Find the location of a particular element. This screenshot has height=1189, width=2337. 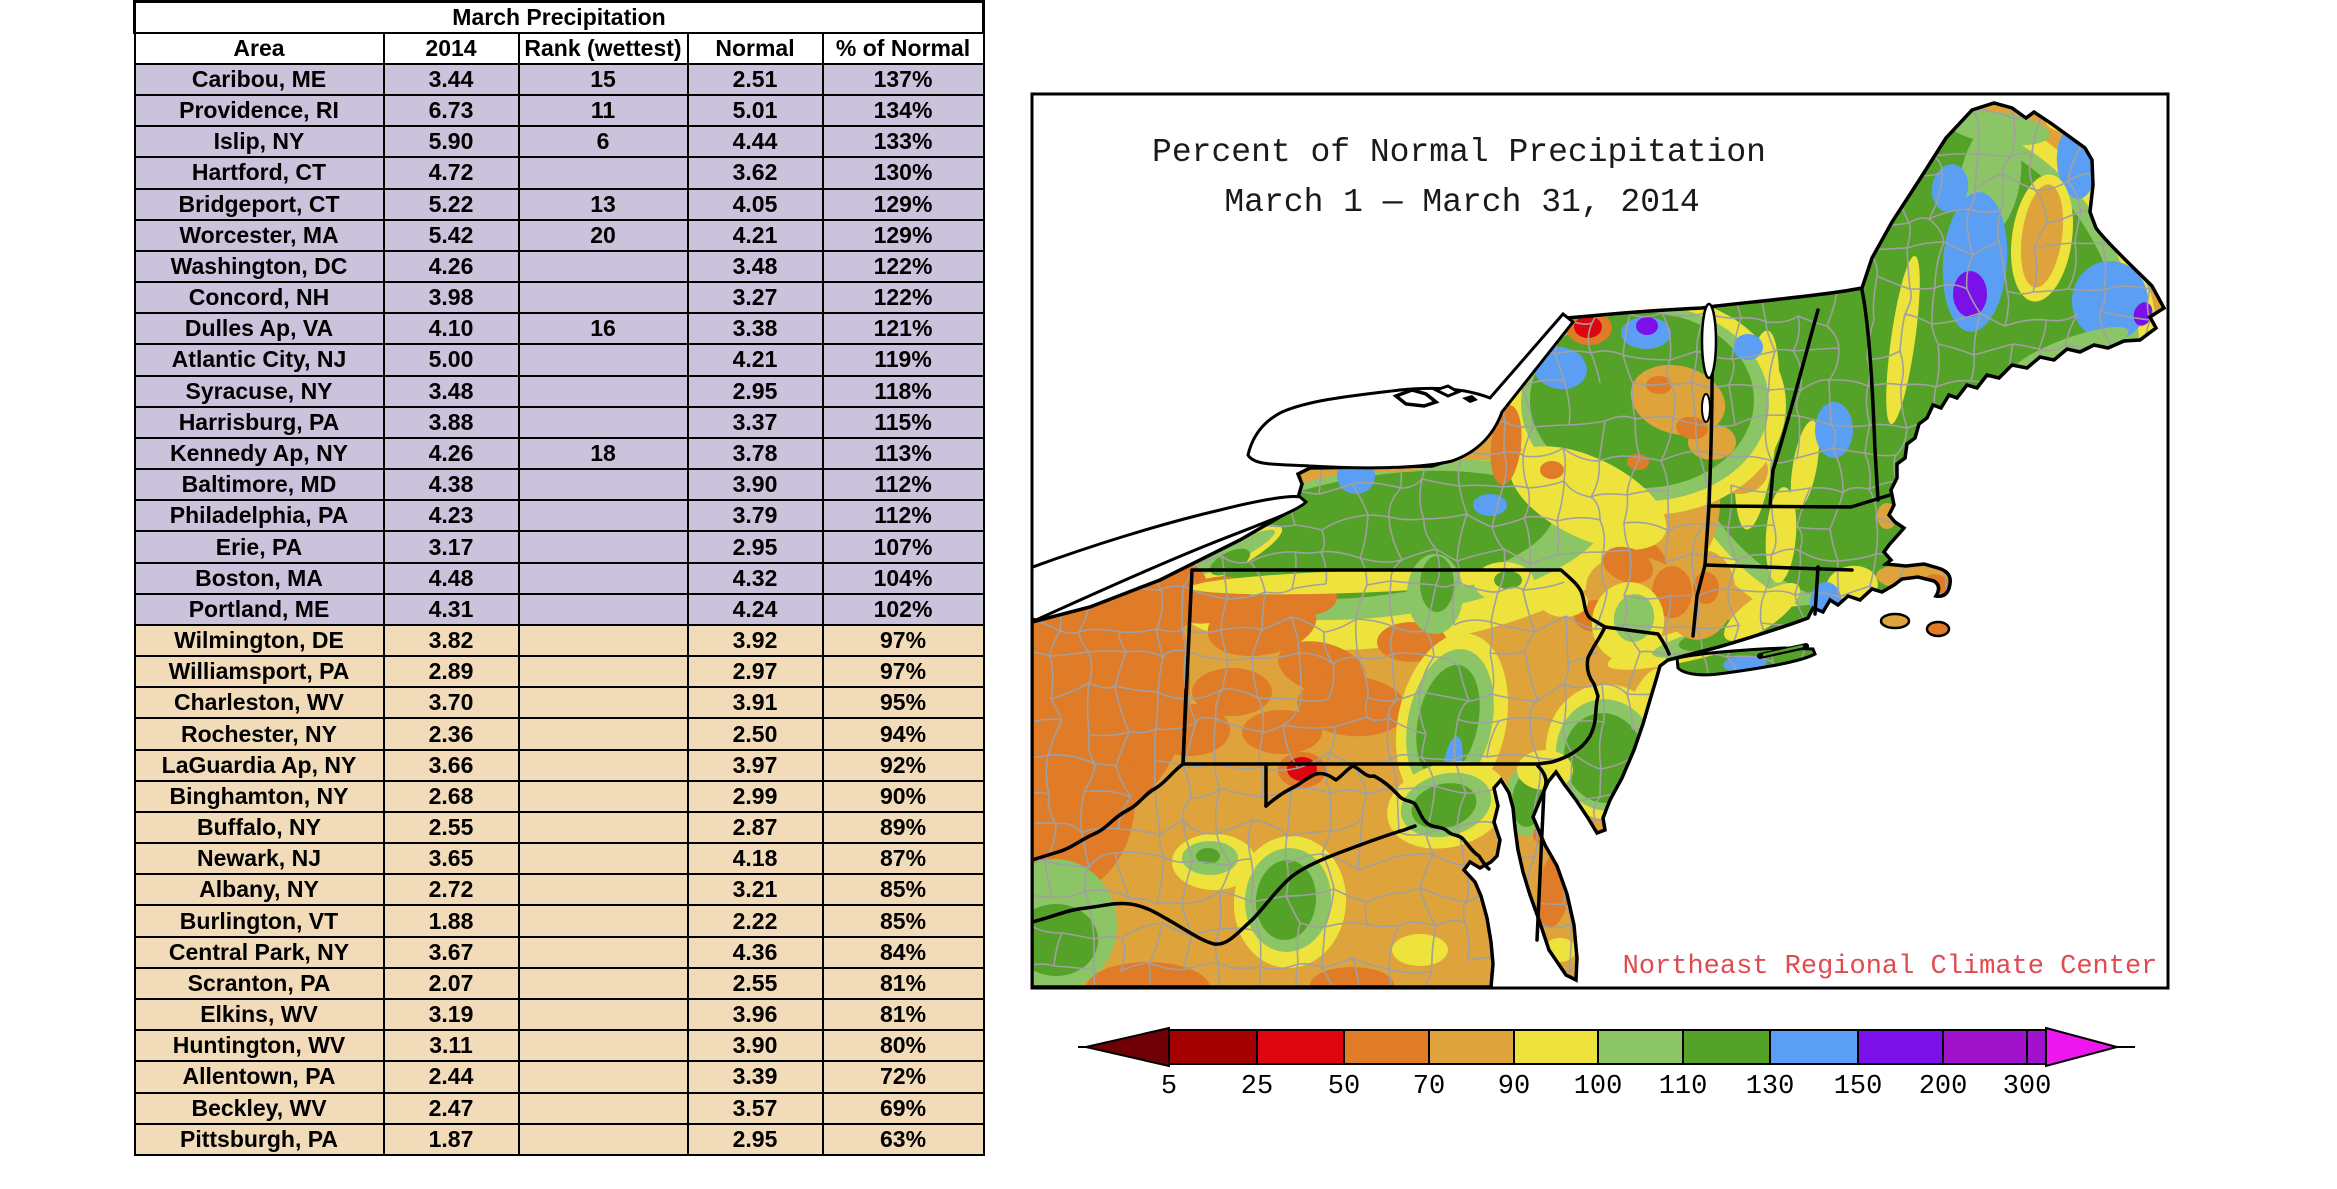

svg-text: 5 is located at coordinates (1169, 1087).